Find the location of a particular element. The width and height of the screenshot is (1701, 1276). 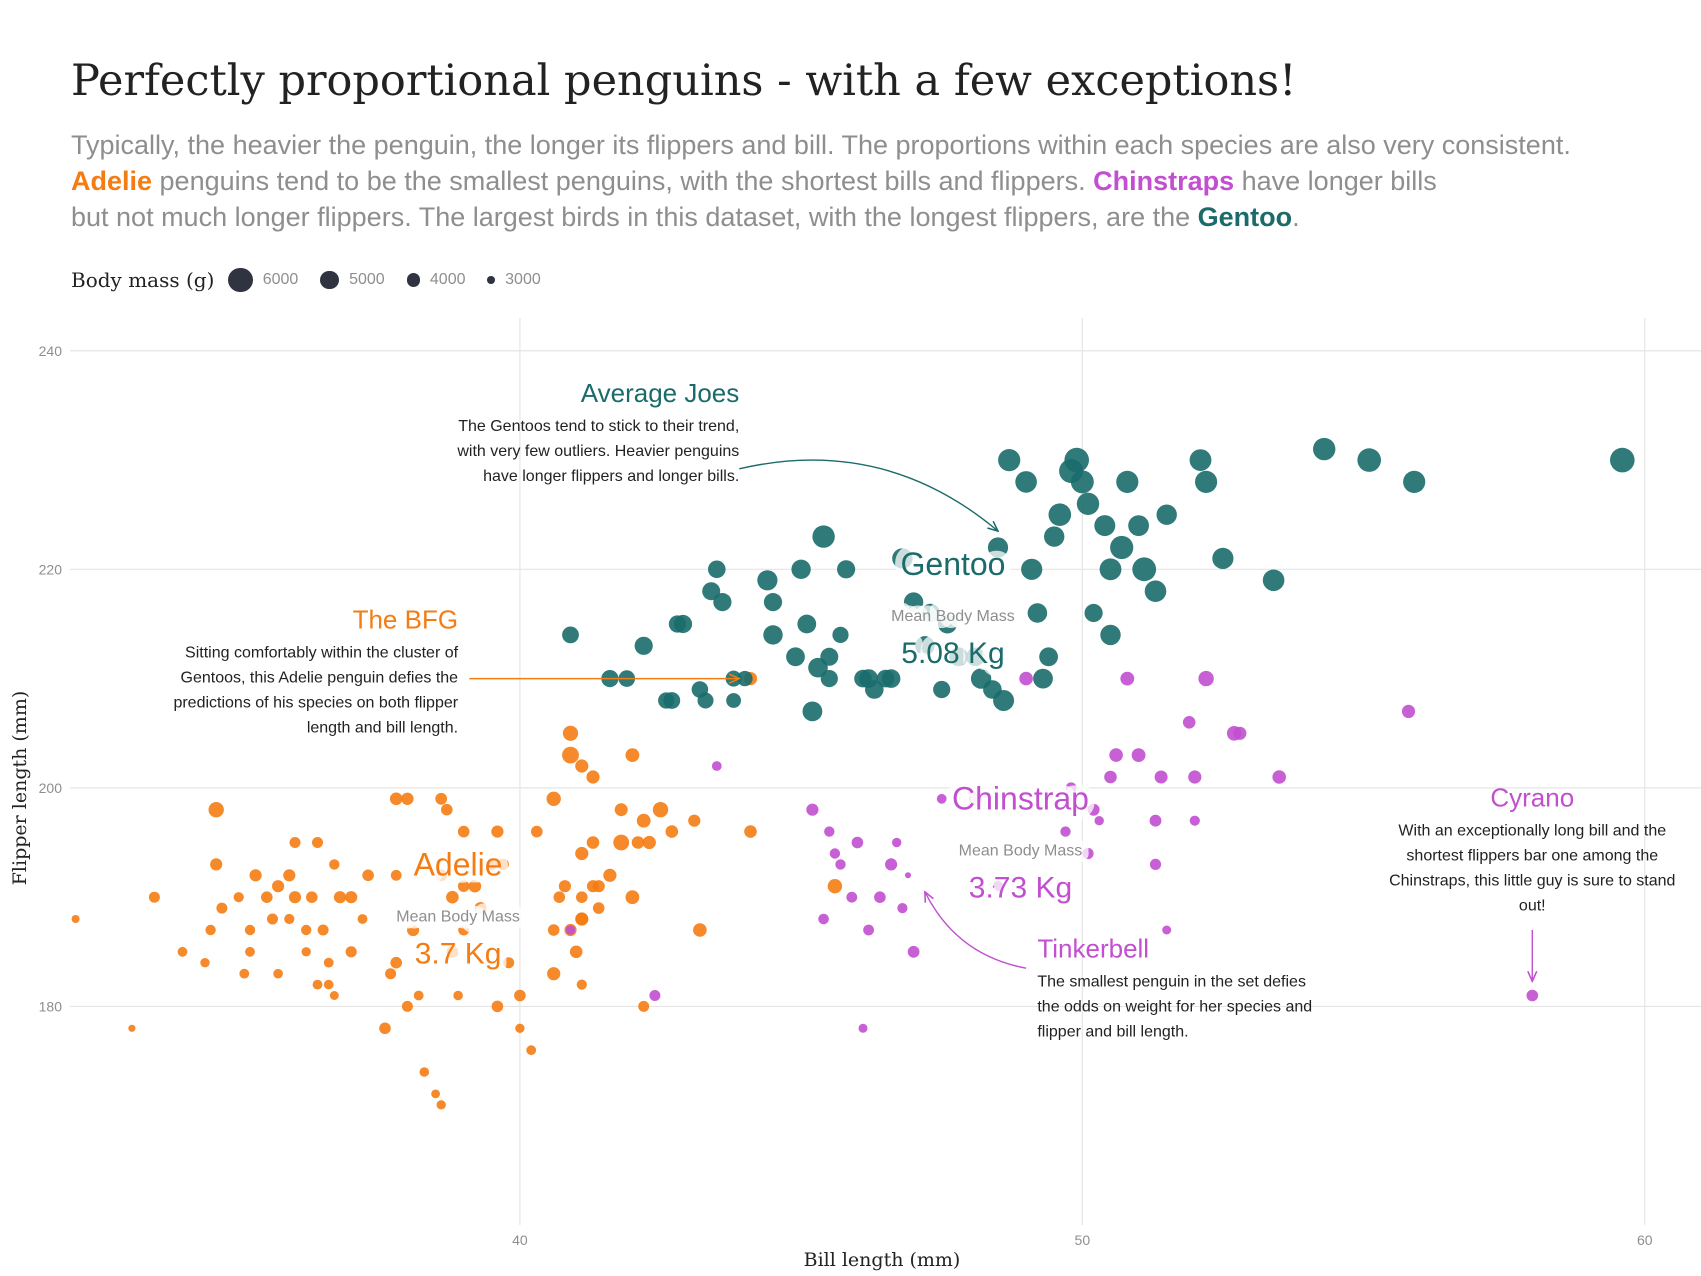

legend-label: 4000 is located at coordinates (447, 279).